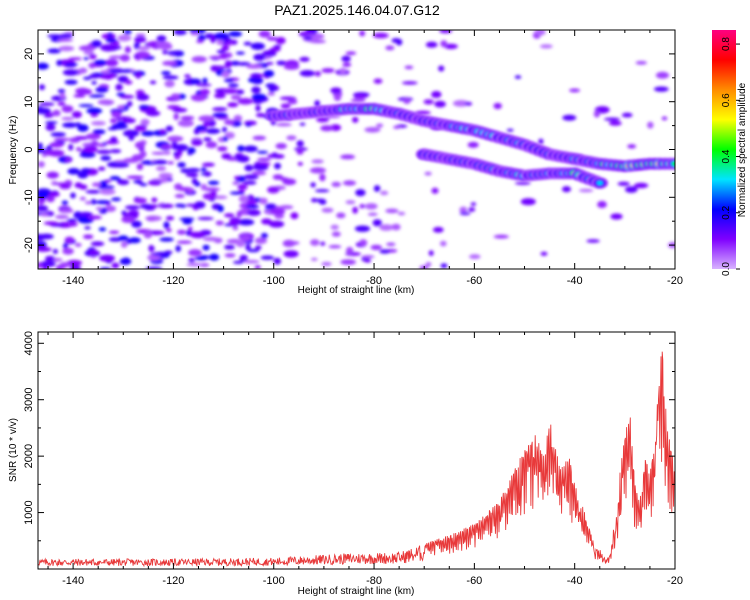 The width and height of the screenshot is (750, 600). What do you see at coordinates (599, 183) in the screenshot?
I see `lower-ridge-segment` at bounding box center [599, 183].